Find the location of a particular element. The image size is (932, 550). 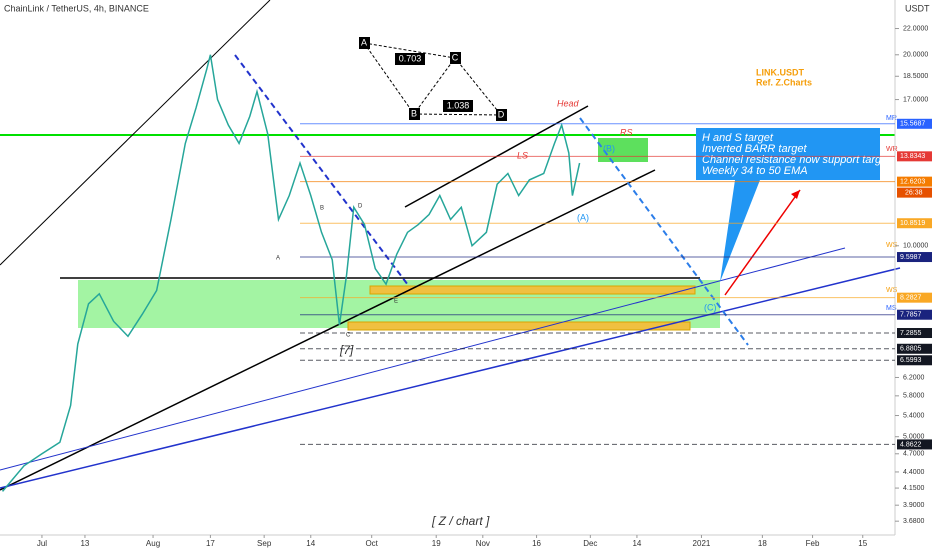

harmonic is located at coordinates (433, 79).